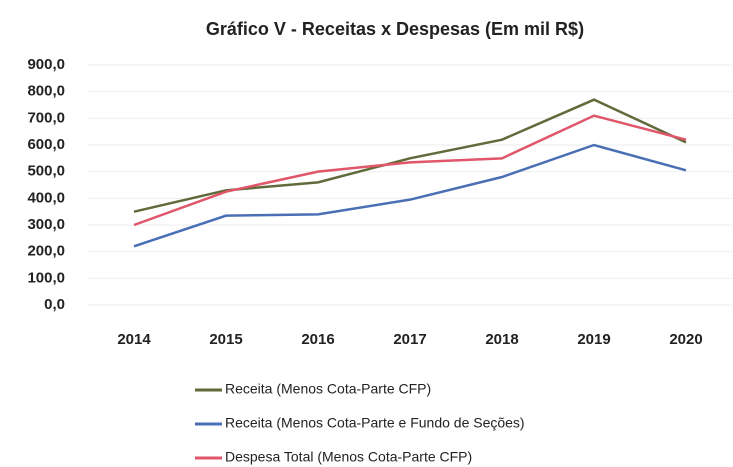 This screenshot has width=733, height=467. What do you see at coordinates (46, 144) in the screenshot?
I see `y-tick-label: 600,0` at bounding box center [46, 144].